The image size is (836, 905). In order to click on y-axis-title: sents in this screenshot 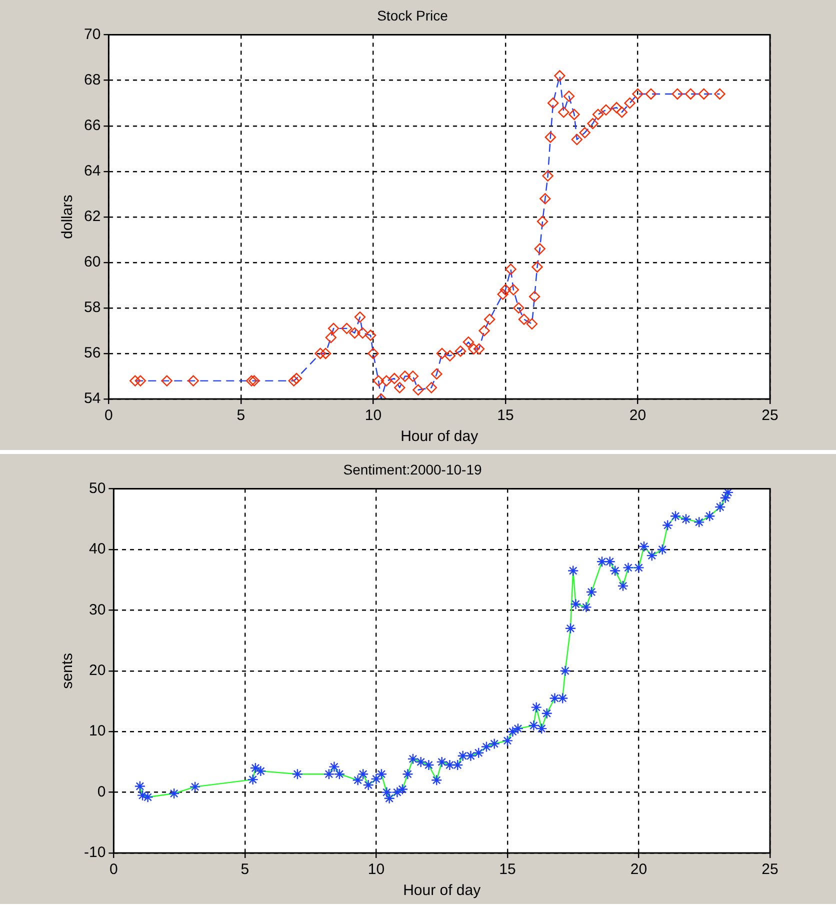, I will do `click(67, 670)`.